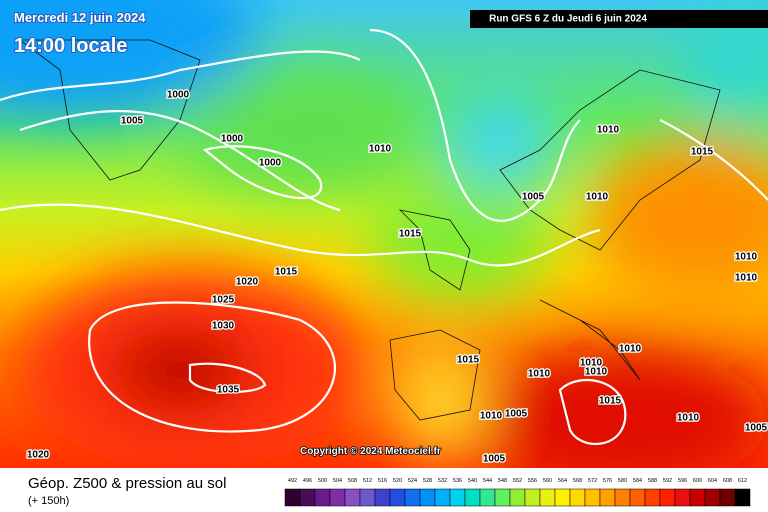 The width and height of the screenshot is (768, 512). What do you see at coordinates (352, 481) in the screenshot?
I see `legend-label: 508` at bounding box center [352, 481].